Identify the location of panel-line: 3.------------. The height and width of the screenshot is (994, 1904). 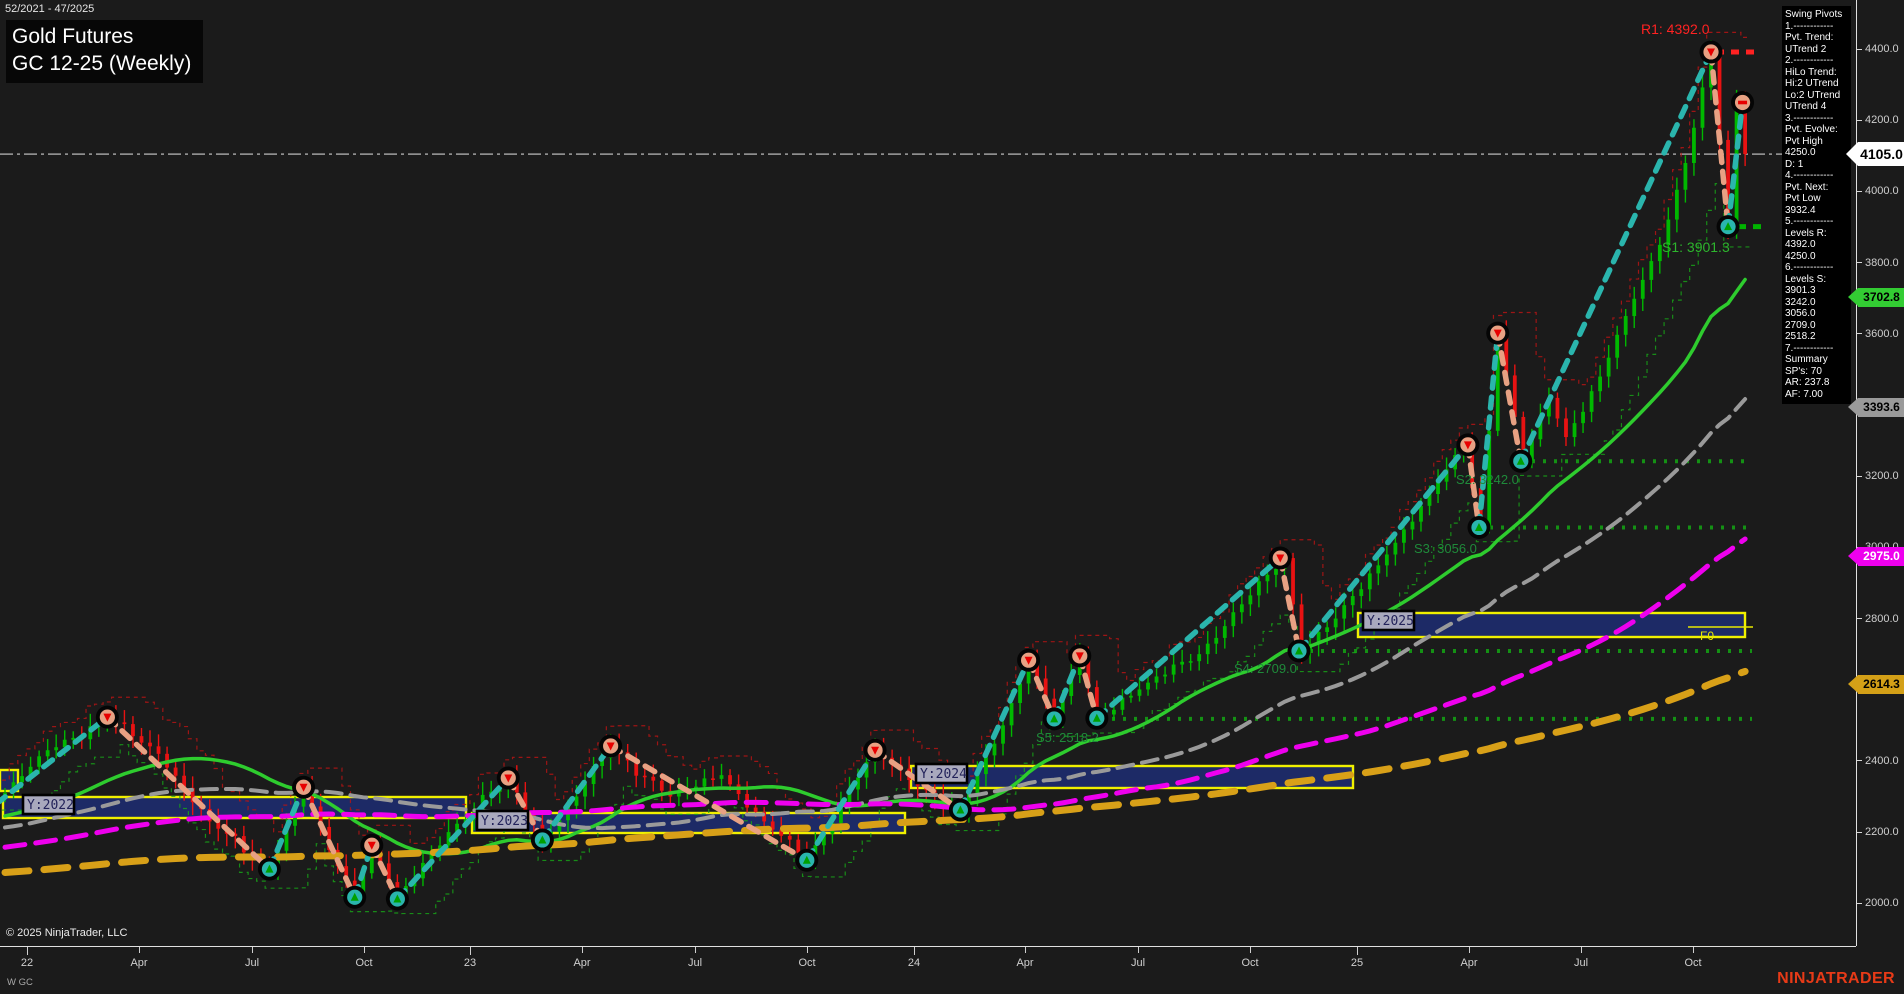
(1809, 118).